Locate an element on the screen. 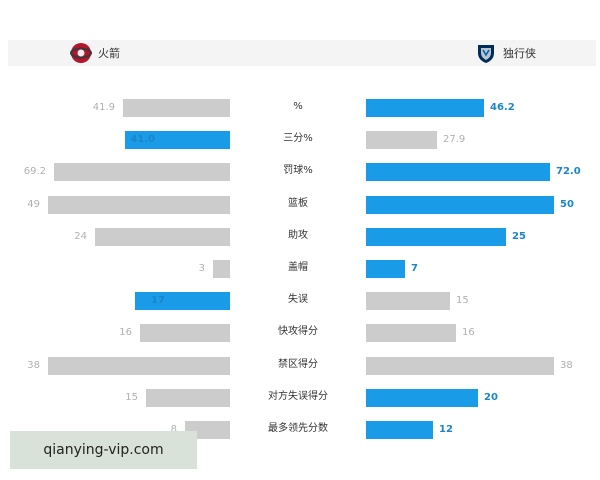 The image size is (600, 480). stat-row: 17 失误 15 is located at coordinates (300, 300).